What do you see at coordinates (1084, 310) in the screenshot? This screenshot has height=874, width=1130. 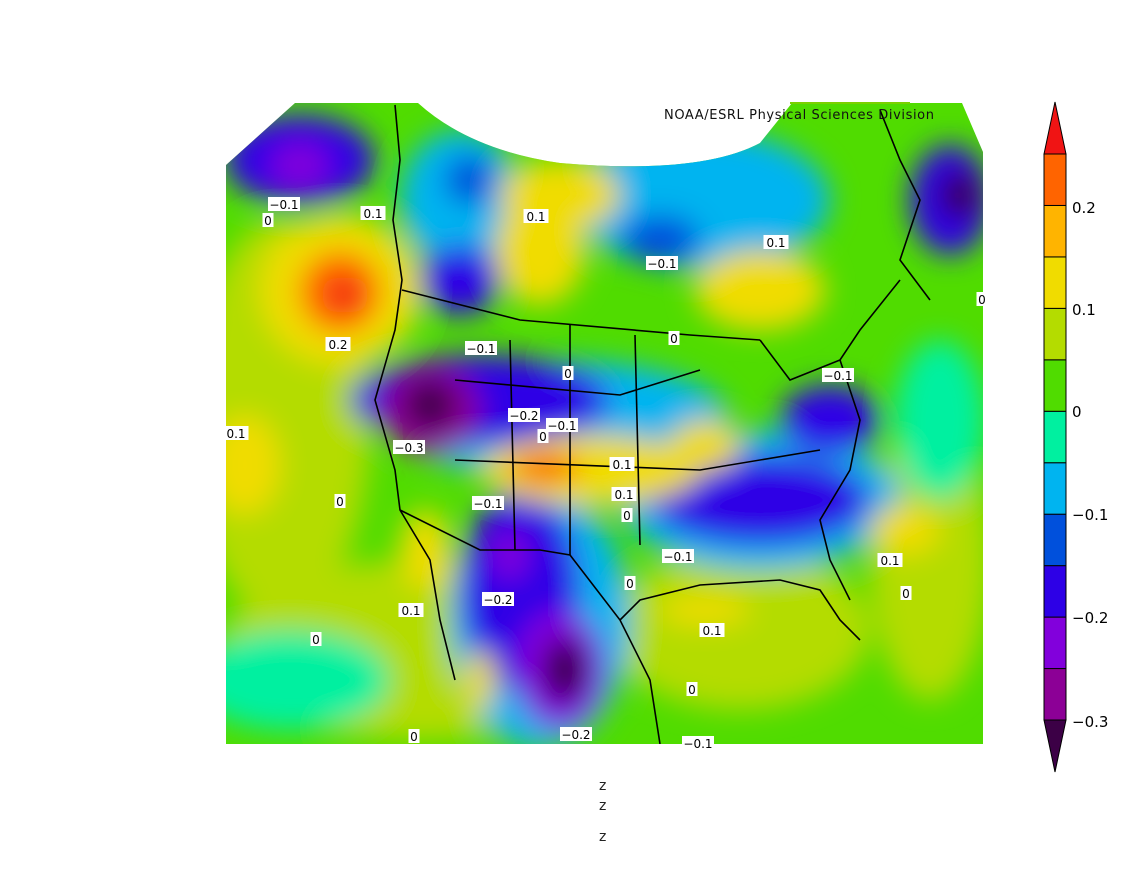 I see `colorbar-label: 0.1` at bounding box center [1084, 310].